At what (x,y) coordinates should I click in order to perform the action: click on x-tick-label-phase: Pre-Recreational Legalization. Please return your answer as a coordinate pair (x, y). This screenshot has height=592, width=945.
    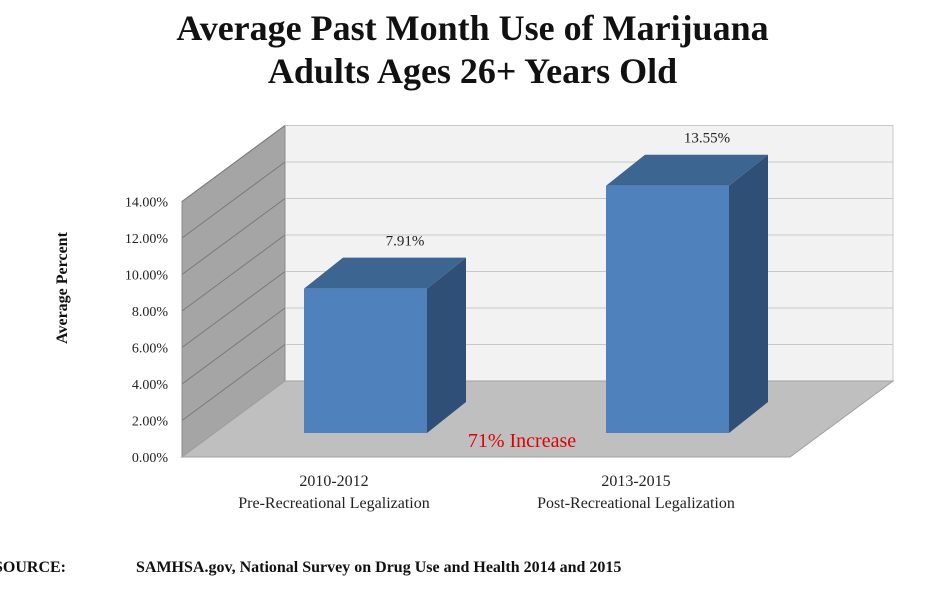
    Looking at the image, I should click on (333, 503).